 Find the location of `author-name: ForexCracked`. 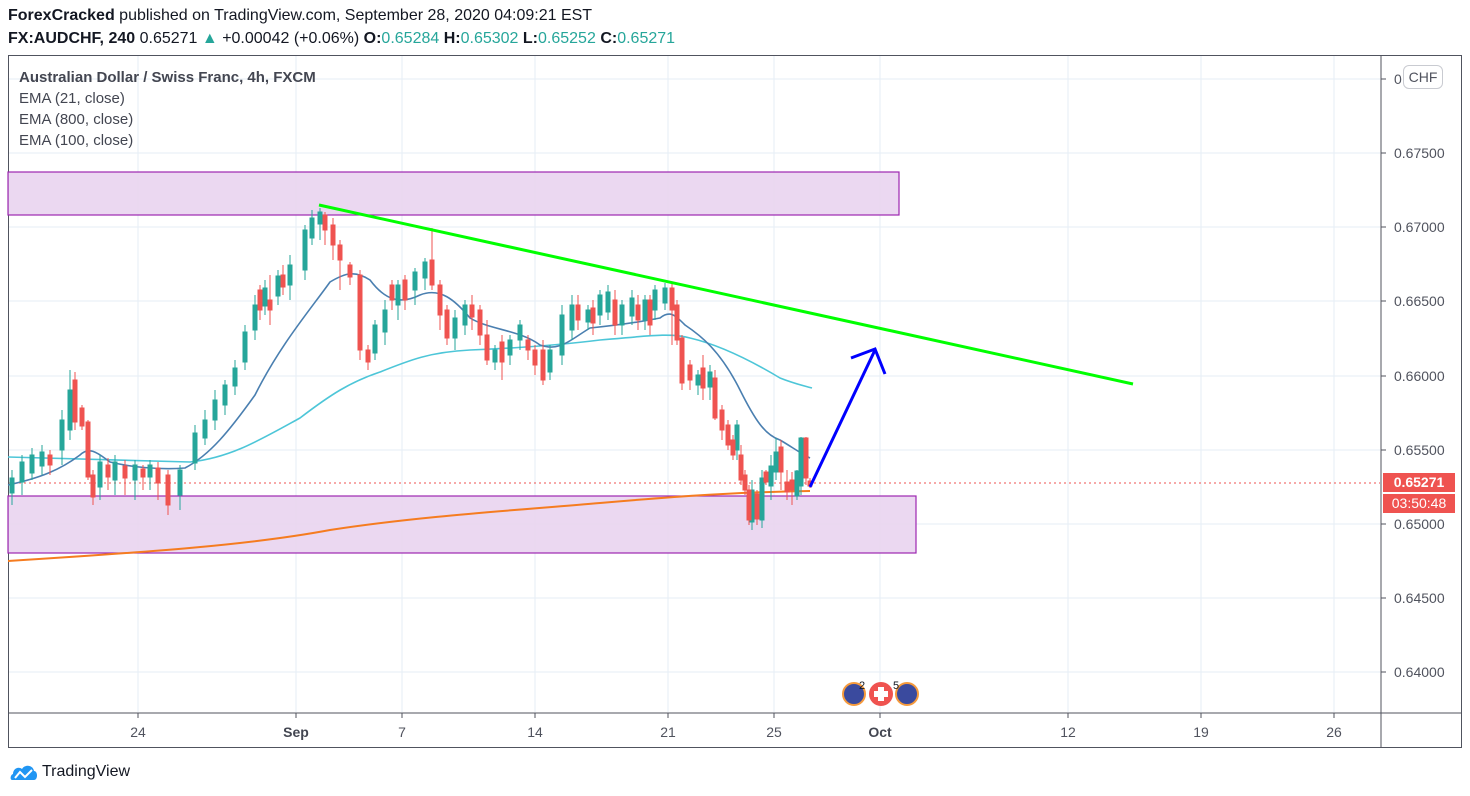

author-name: ForexCracked is located at coordinates (61, 15).